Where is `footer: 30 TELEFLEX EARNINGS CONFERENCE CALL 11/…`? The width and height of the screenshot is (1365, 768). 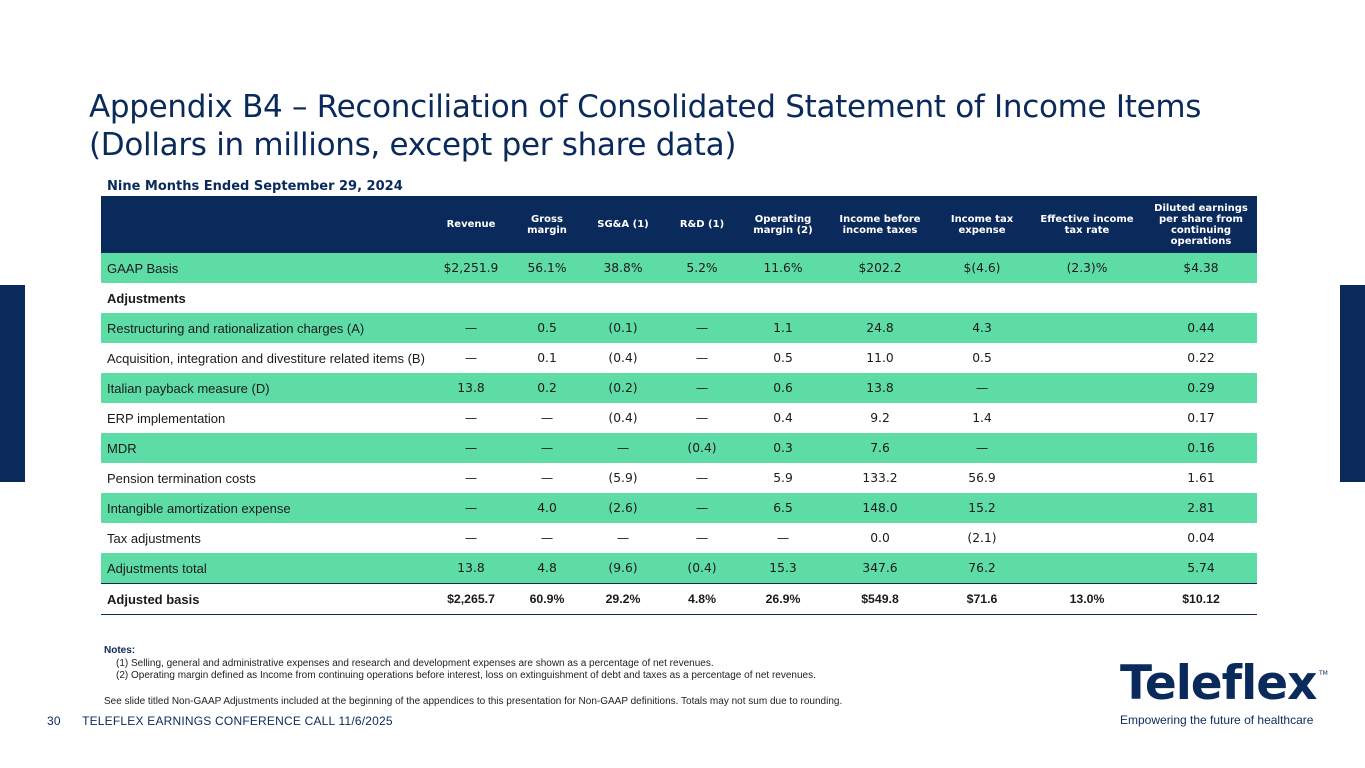 footer: 30 TELEFLEX EARNINGS CONFERENCE CALL 11/… is located at coordinates (220, 721).